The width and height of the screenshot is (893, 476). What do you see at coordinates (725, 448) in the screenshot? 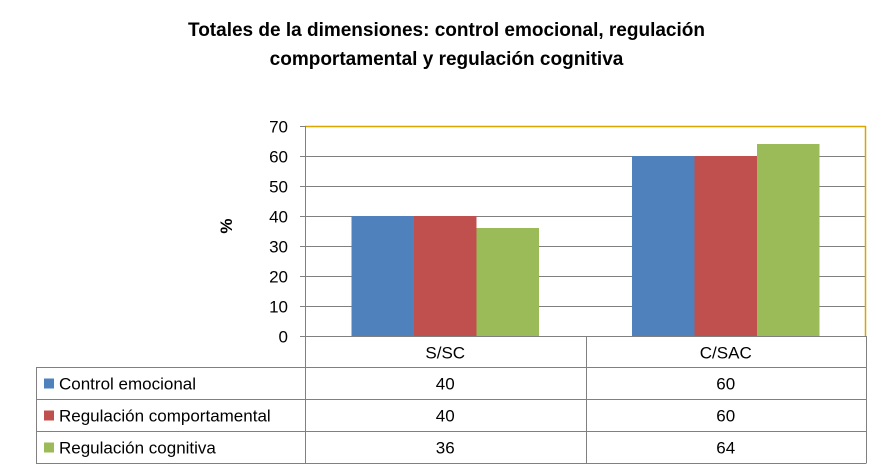
I see `data-label: 64` at bounding box center [725, 448].